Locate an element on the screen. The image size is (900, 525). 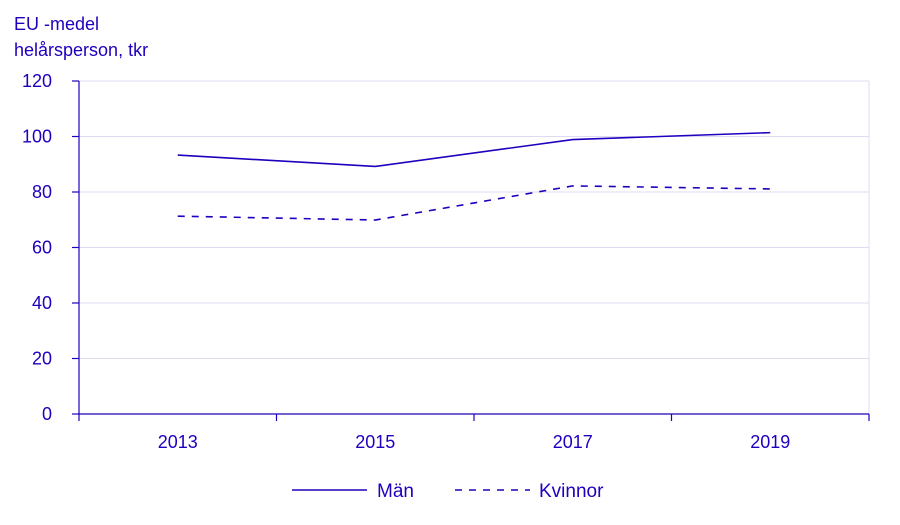
y-axis-label-line-2: helårsperson, tkr is located at coordinates (81, 50).